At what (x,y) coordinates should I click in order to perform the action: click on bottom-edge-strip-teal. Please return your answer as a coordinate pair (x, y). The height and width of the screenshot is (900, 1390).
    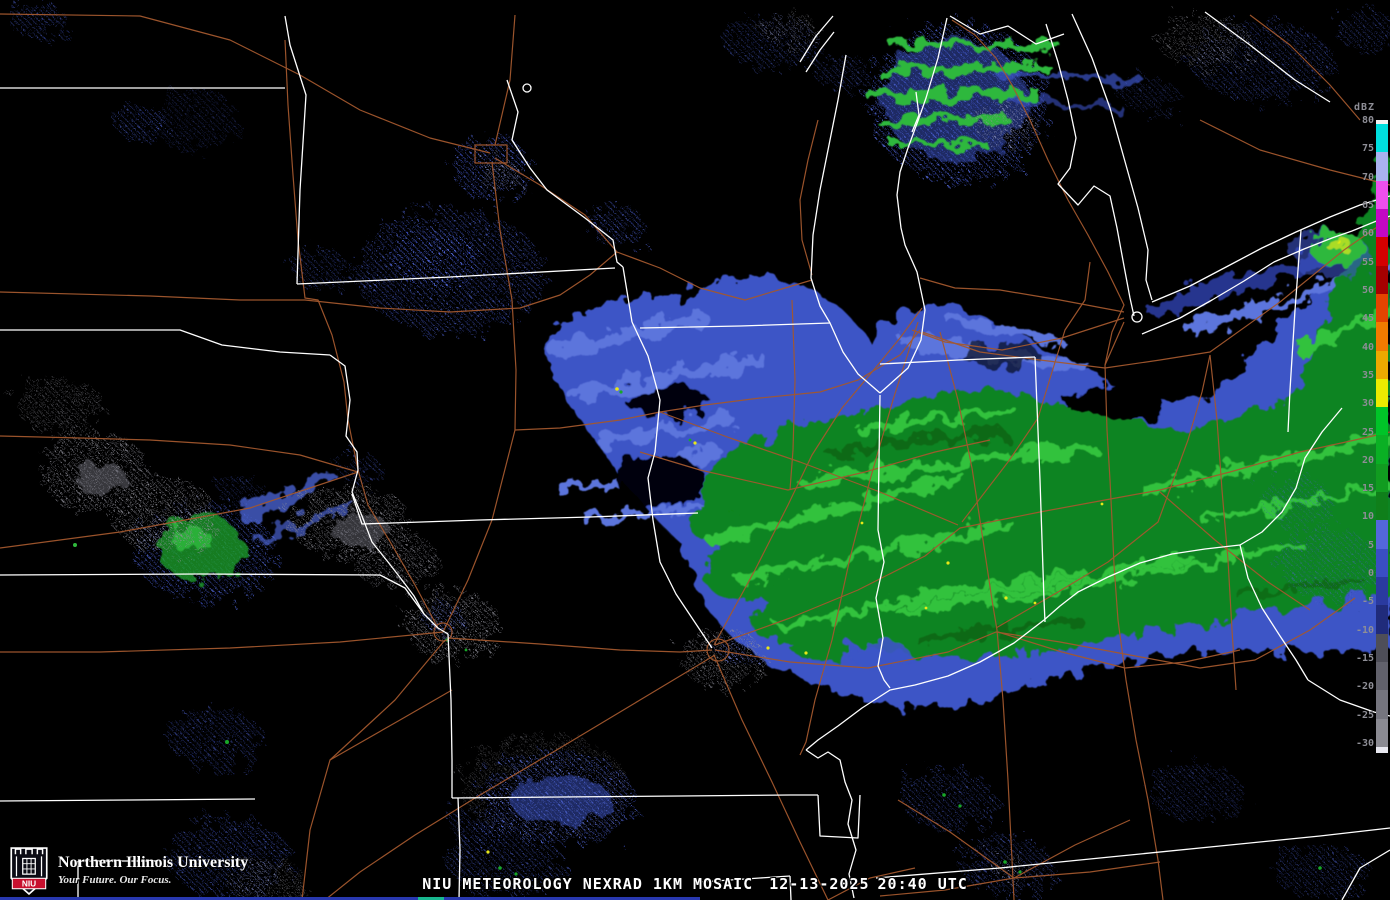
    Looking at the image, I should click on (431, 898).